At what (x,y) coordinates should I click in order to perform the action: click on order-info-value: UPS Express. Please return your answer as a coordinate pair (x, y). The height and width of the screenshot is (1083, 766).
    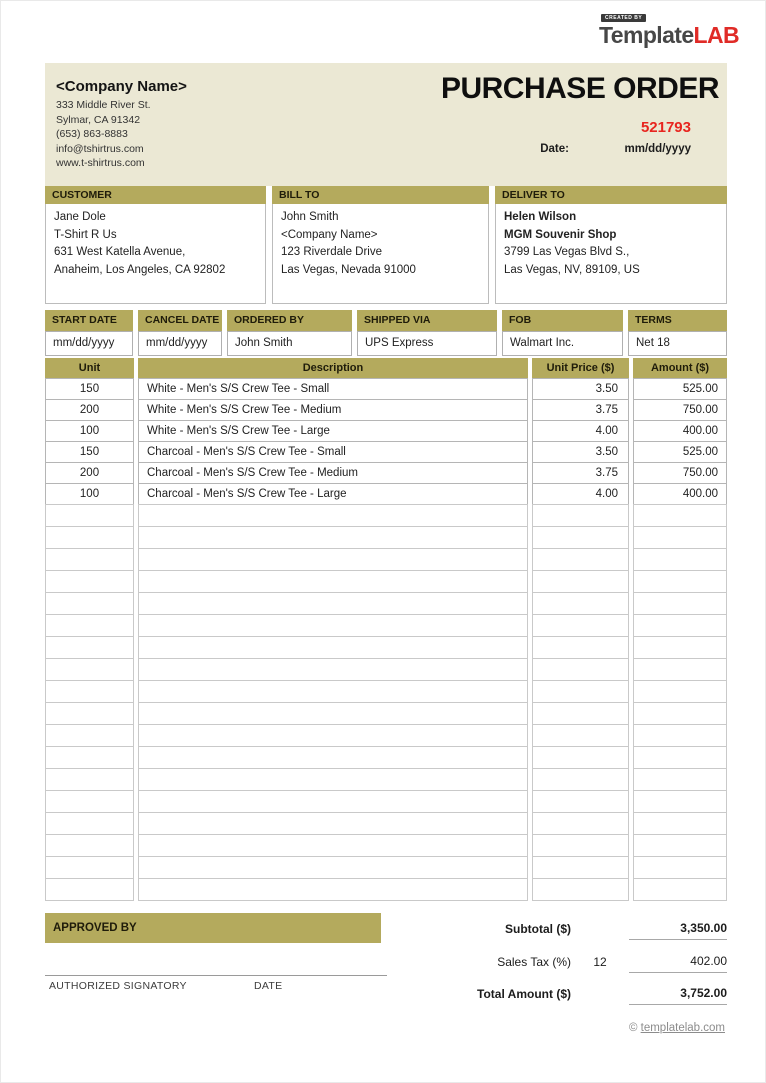
    Looking at the image, I should click on (427, 343).